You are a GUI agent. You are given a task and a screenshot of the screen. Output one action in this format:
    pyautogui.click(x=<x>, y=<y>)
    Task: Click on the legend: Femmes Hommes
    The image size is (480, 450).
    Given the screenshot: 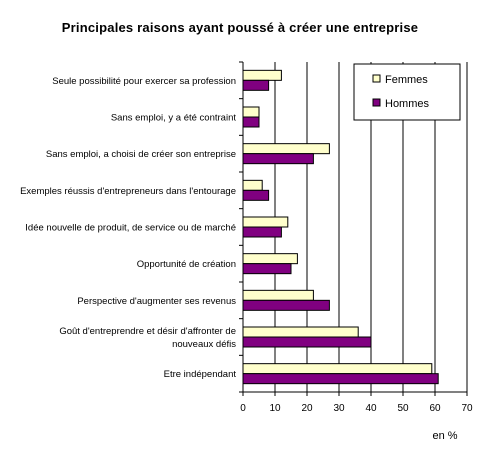 What is the action you would take?
    pyautogui.click(x=407, y=92)
    